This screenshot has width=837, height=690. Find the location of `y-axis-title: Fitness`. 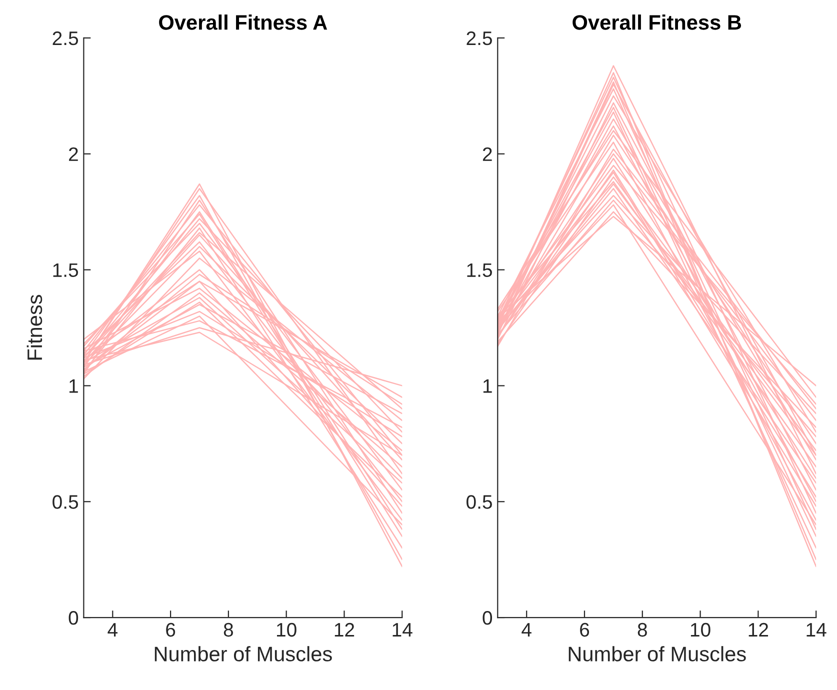

y-axis-title: Fitness is located at coordinates (34, 327).